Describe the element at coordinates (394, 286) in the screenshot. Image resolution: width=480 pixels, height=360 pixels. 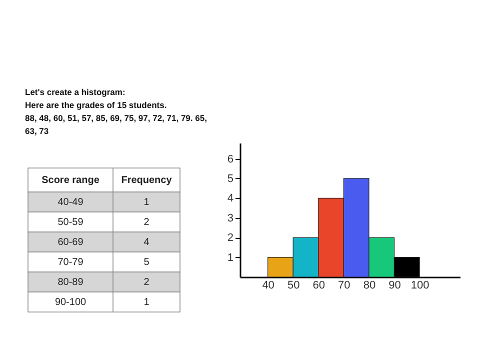
I see `x-tick-label: 90` at that location.